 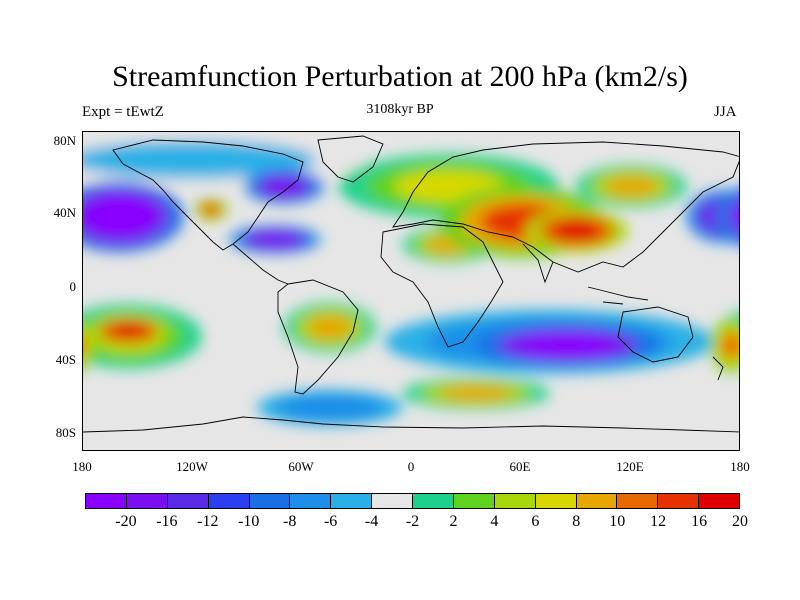 What do you see at coordinates (699, 521) in the screenshot?
I see `colorbar-label: 16` at bounding box center [699, 521].